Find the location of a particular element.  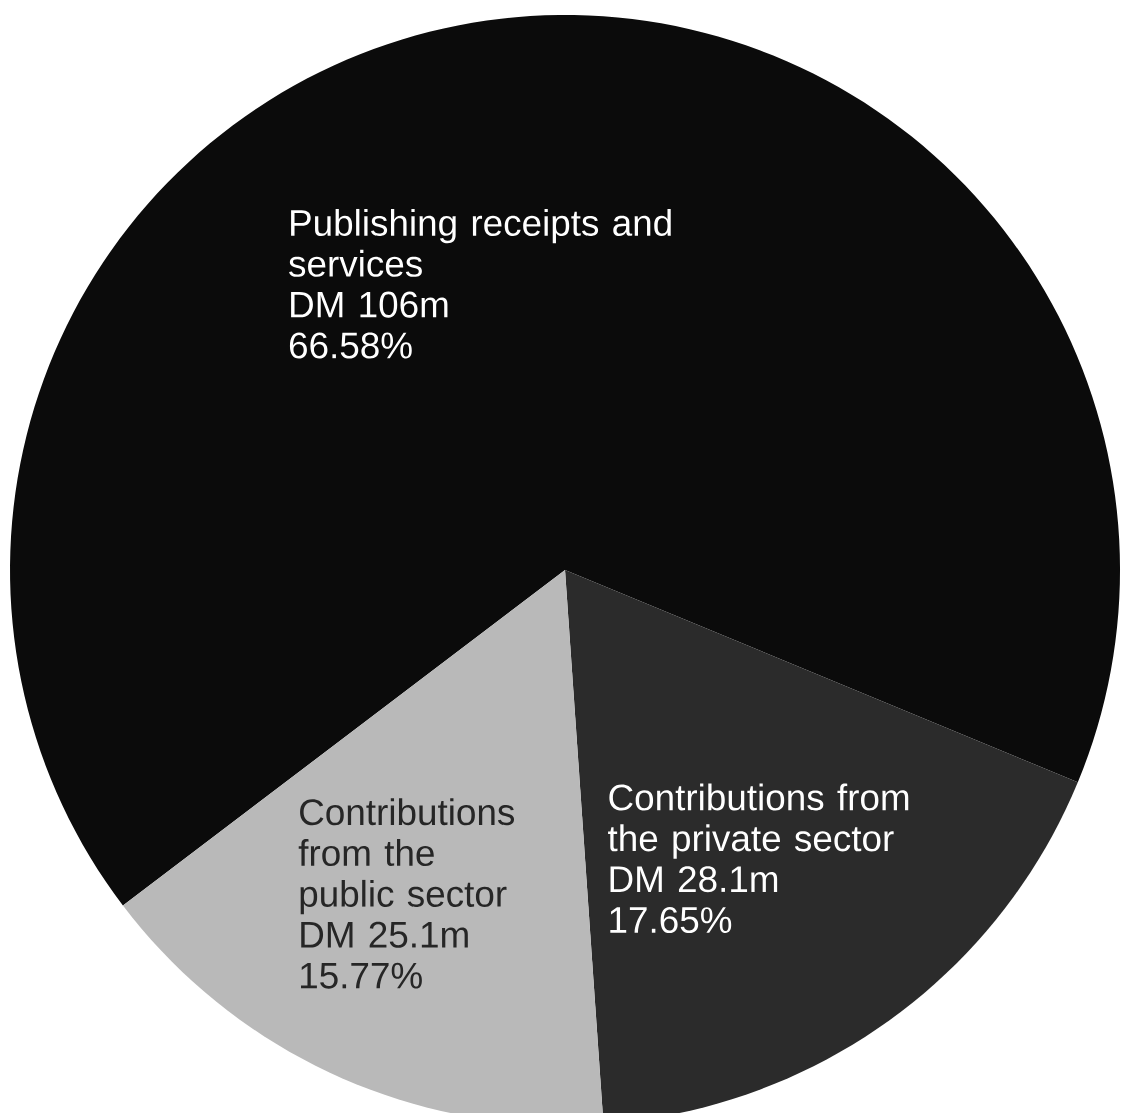

text: DM 25.1m is located at coordinates (384, 934).